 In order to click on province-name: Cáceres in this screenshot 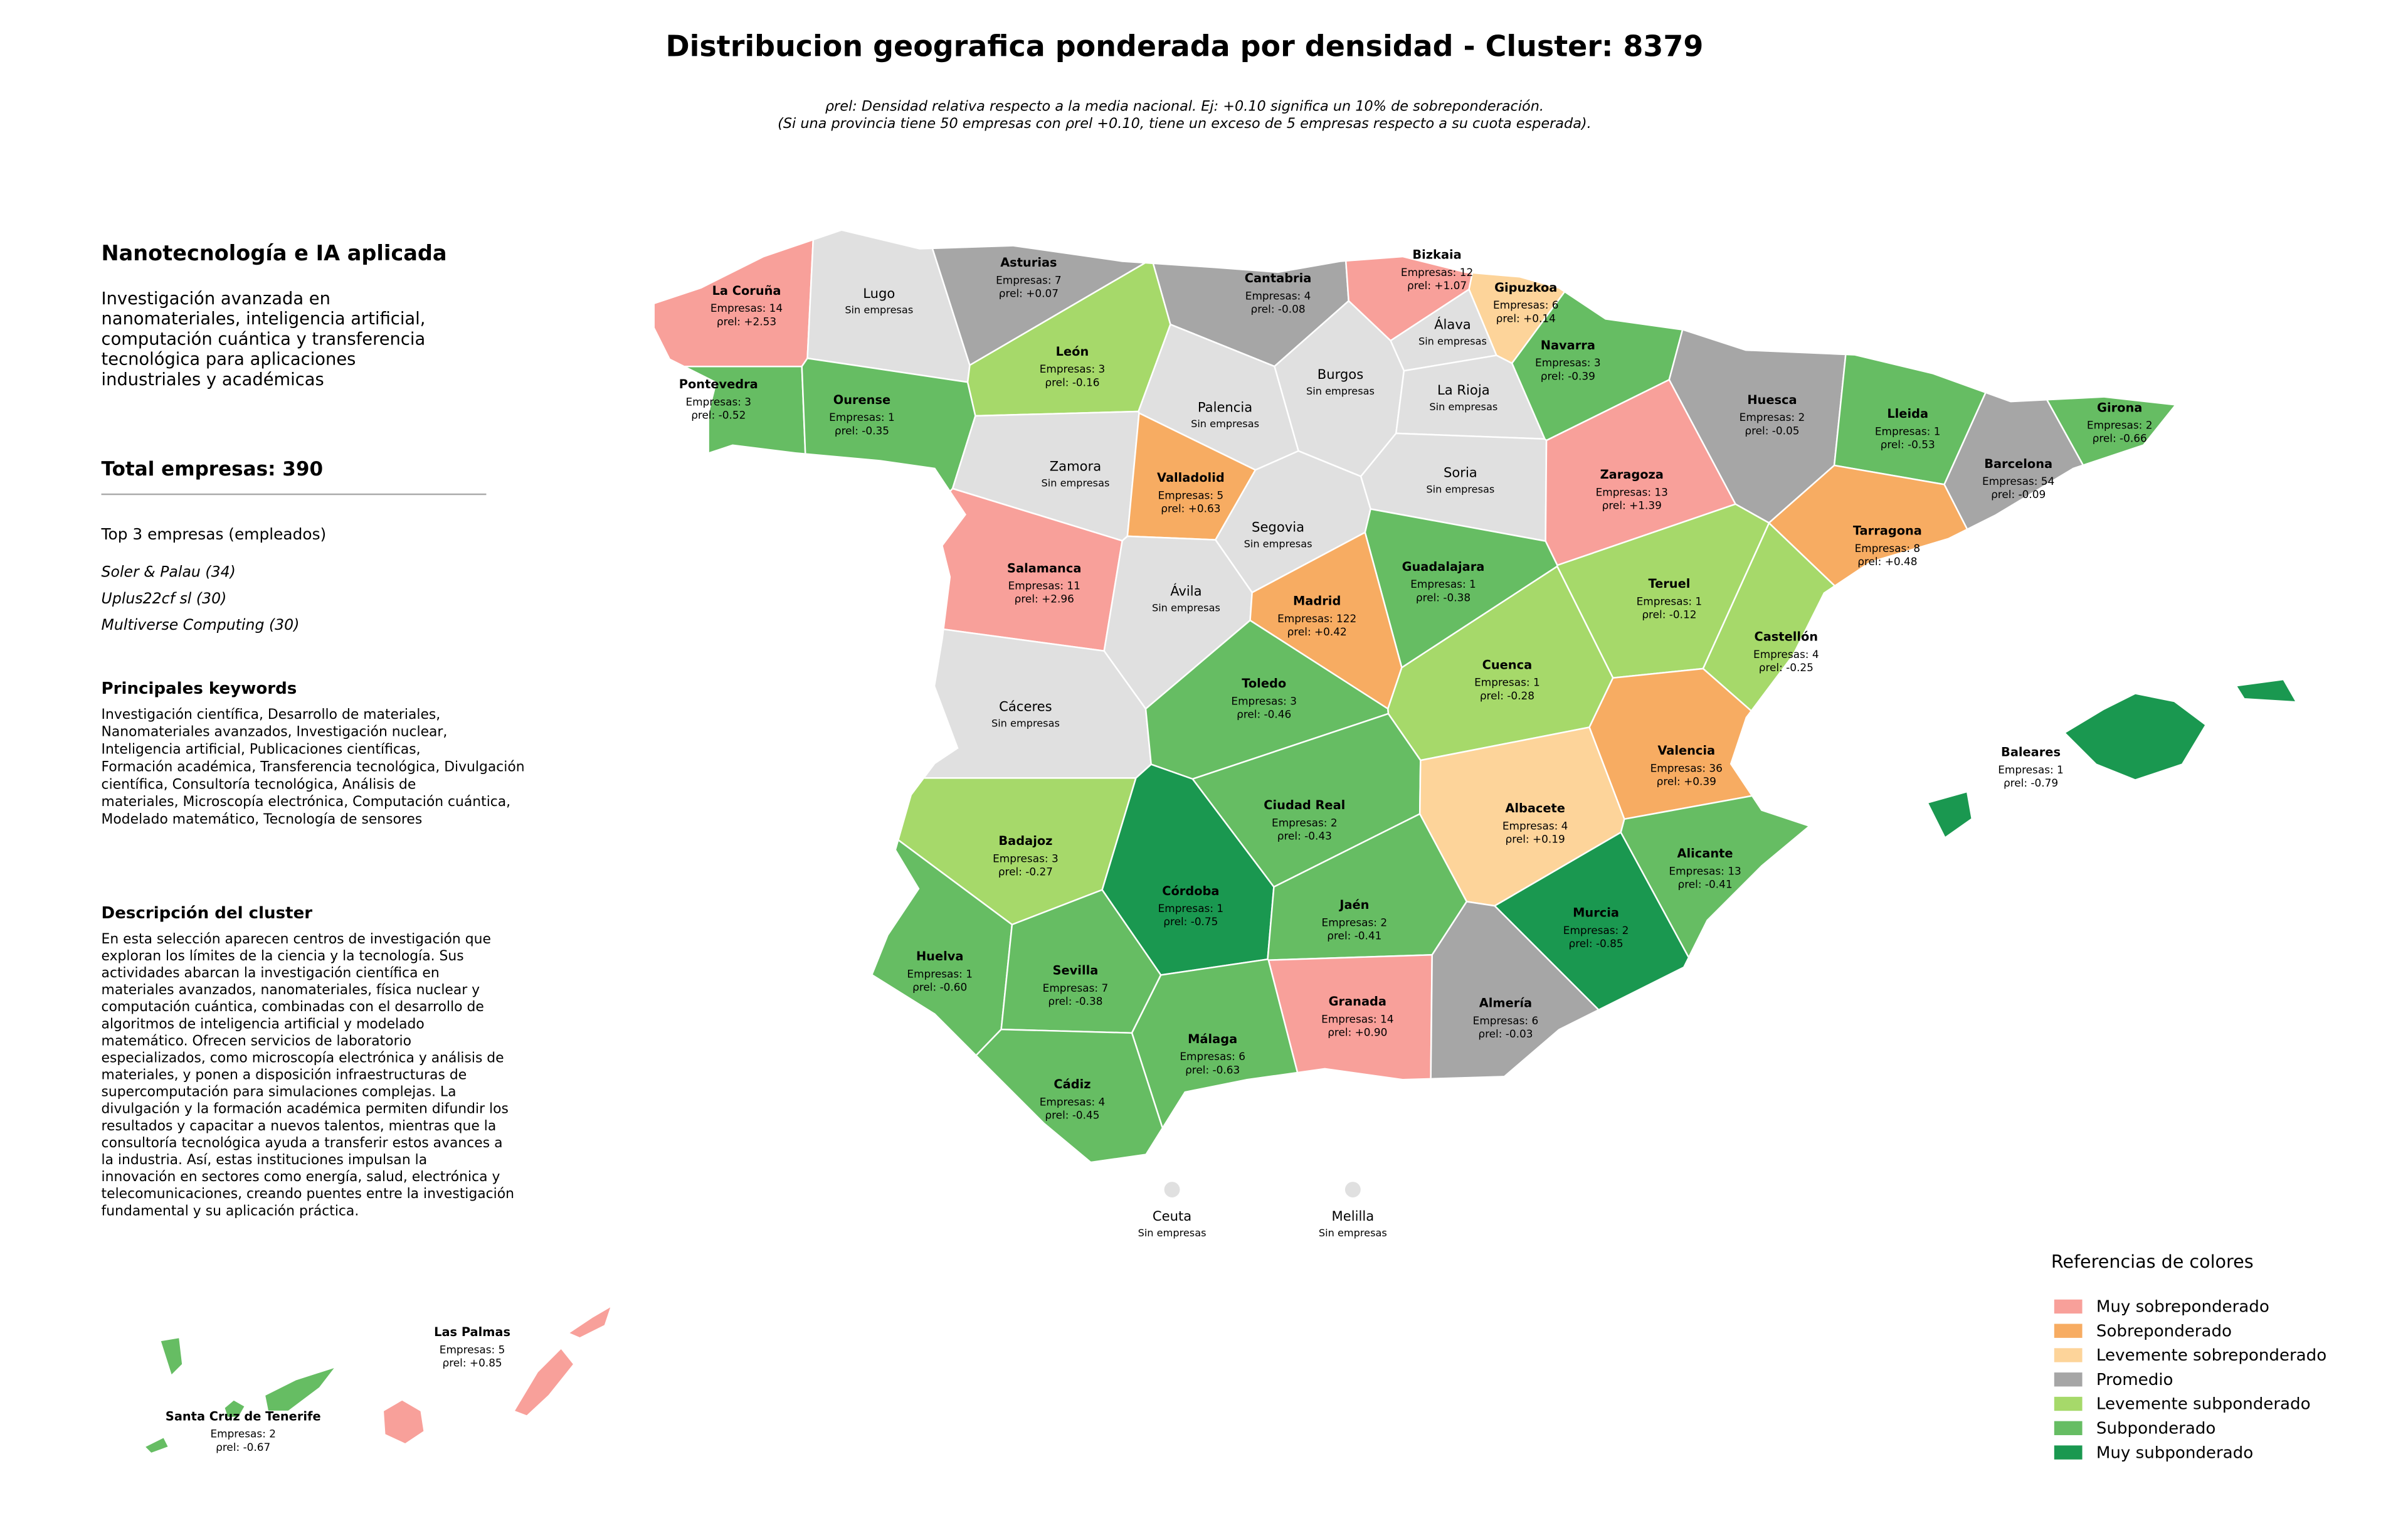, I will do `click(1025, 706)`.